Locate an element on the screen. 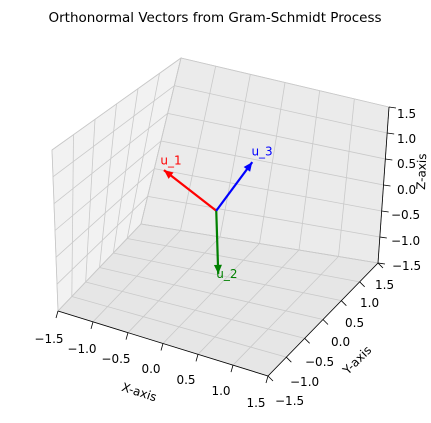 The width and height of the screenshot is (431, 423). y-tick-label: −1.5 is located at coordinates (289, 401).